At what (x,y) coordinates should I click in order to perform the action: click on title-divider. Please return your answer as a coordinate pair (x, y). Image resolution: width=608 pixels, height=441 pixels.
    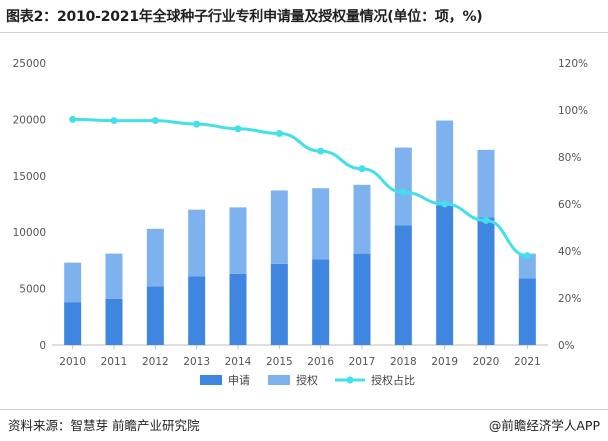
    Looking at the image, I should click on (304, 32).